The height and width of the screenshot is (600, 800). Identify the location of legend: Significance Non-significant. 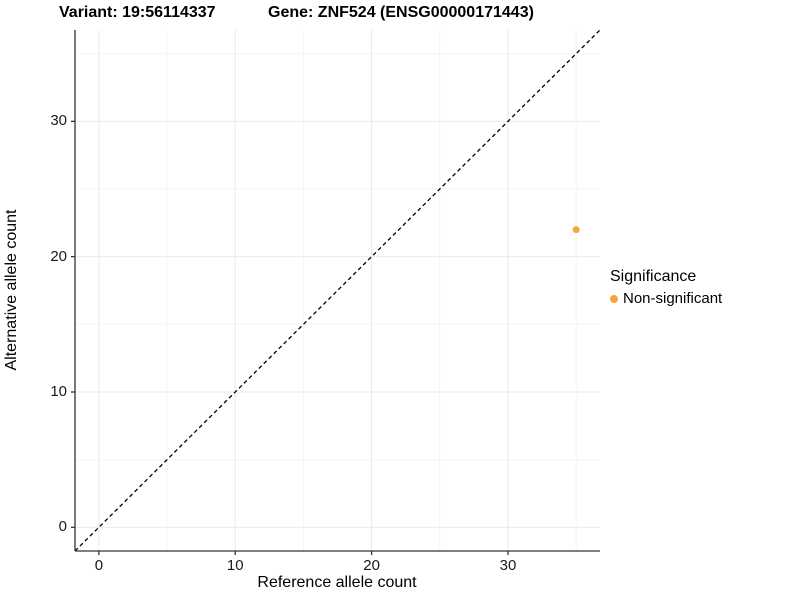
(666, 287).